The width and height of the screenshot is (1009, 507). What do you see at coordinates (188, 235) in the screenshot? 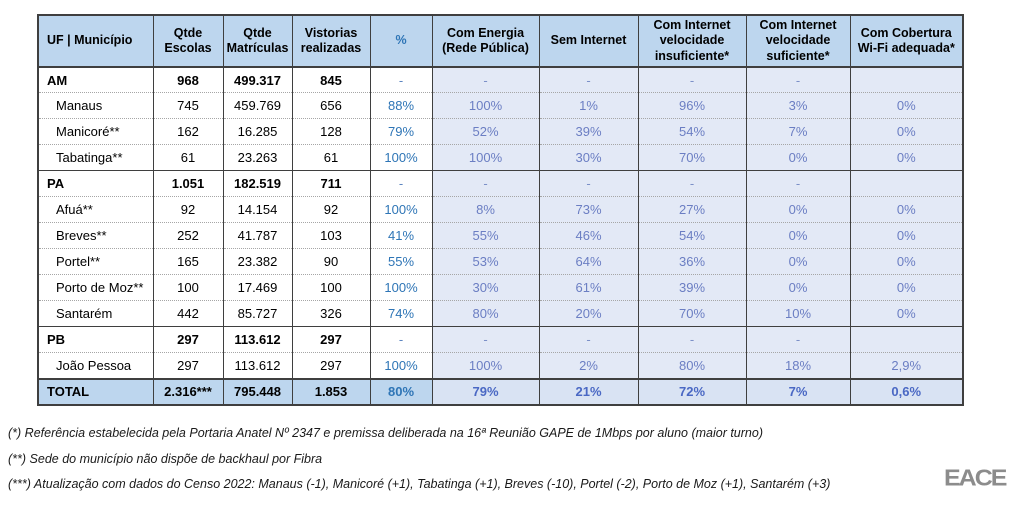
I see `cell-escolas: 252` at bounding box center [188, 235].